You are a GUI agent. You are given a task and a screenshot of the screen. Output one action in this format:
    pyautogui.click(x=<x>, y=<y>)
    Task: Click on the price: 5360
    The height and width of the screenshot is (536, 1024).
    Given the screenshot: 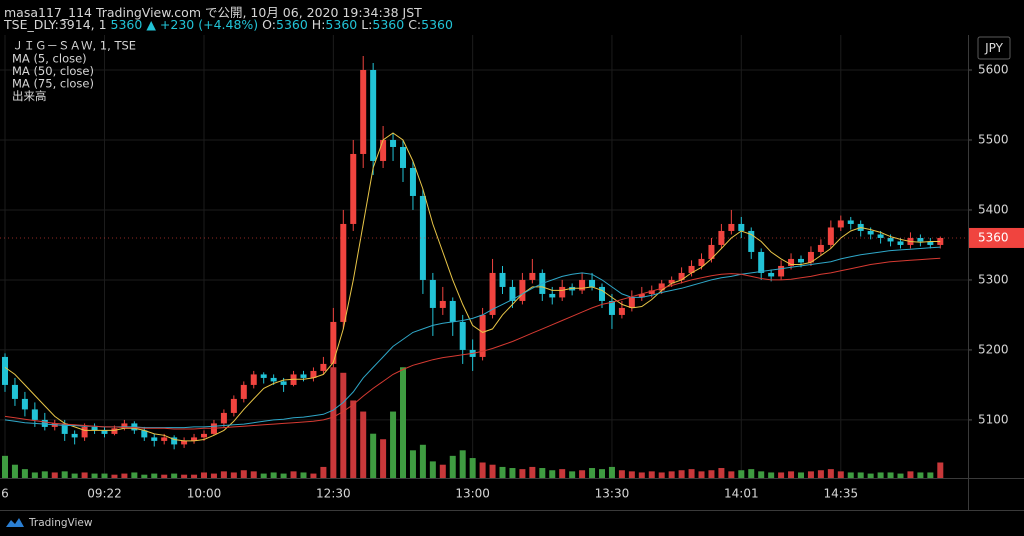 What is the action you would take?
    pyautogui.click(x=126, y=24)
    